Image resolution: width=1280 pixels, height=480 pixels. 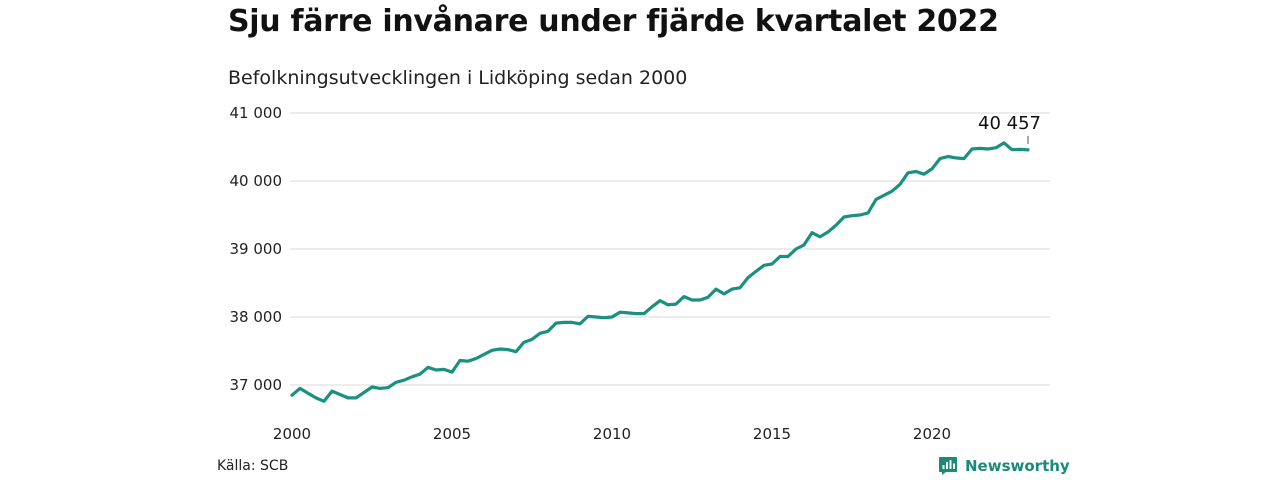 I want to click on x-tick-label: 2020, so click(x=932, y=434).